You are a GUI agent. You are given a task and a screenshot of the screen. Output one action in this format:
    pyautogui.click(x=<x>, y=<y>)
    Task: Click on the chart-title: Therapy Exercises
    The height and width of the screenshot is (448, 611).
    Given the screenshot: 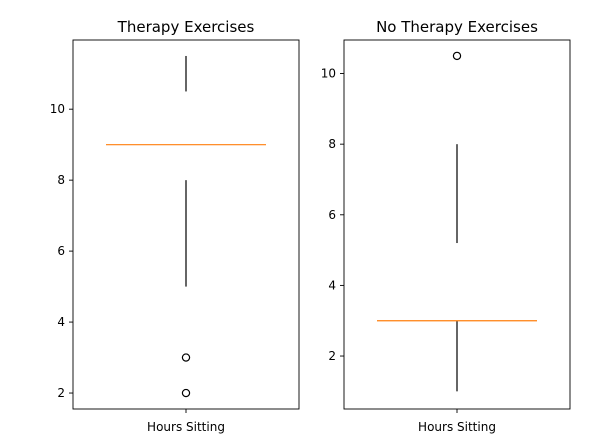 What is the action you would take?
    pyautogui.click(x=186, y=27)
    